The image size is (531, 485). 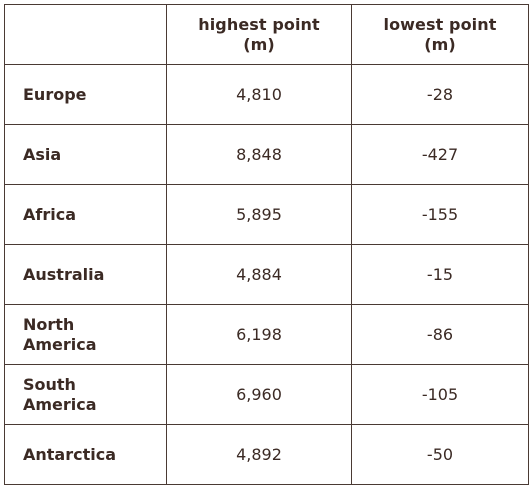 I want to click on lowest-point-cell: -155, so click(x=440, y=214).